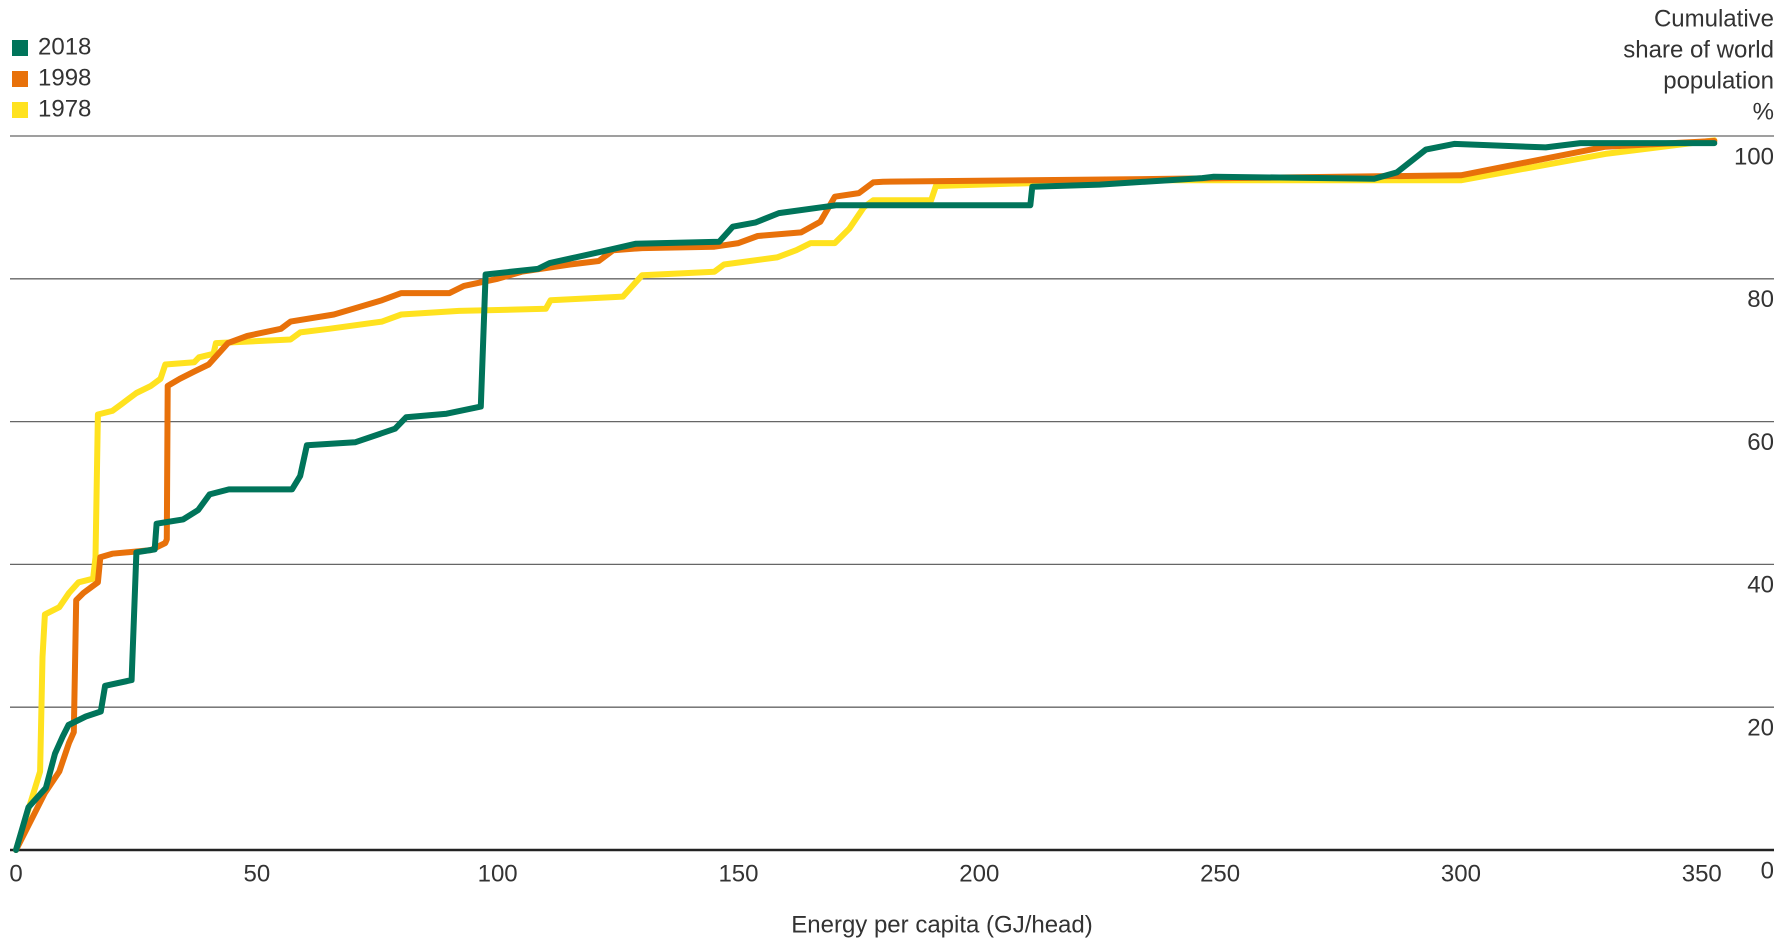 The height and width of the screenshot is (941, 1788). Describe the element at coordinates (738, 873) in the screenshot. I see `x-tick-label: 150` at that location.